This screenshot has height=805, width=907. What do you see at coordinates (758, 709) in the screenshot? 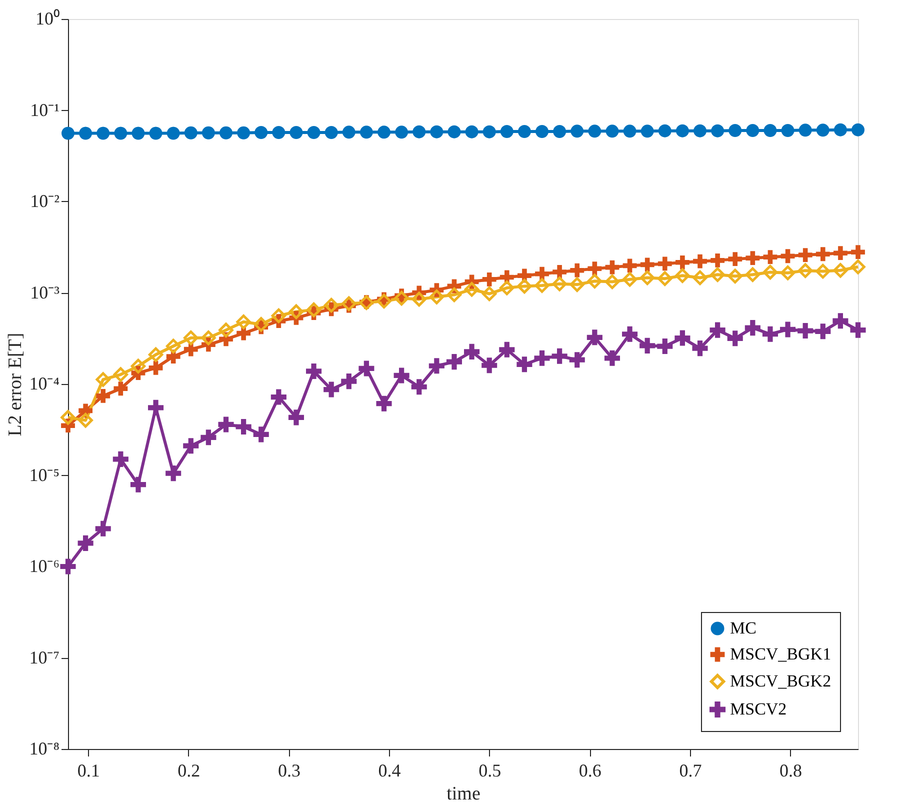
I see `legend-label: MSCV2` at bounding box center [758, 709].